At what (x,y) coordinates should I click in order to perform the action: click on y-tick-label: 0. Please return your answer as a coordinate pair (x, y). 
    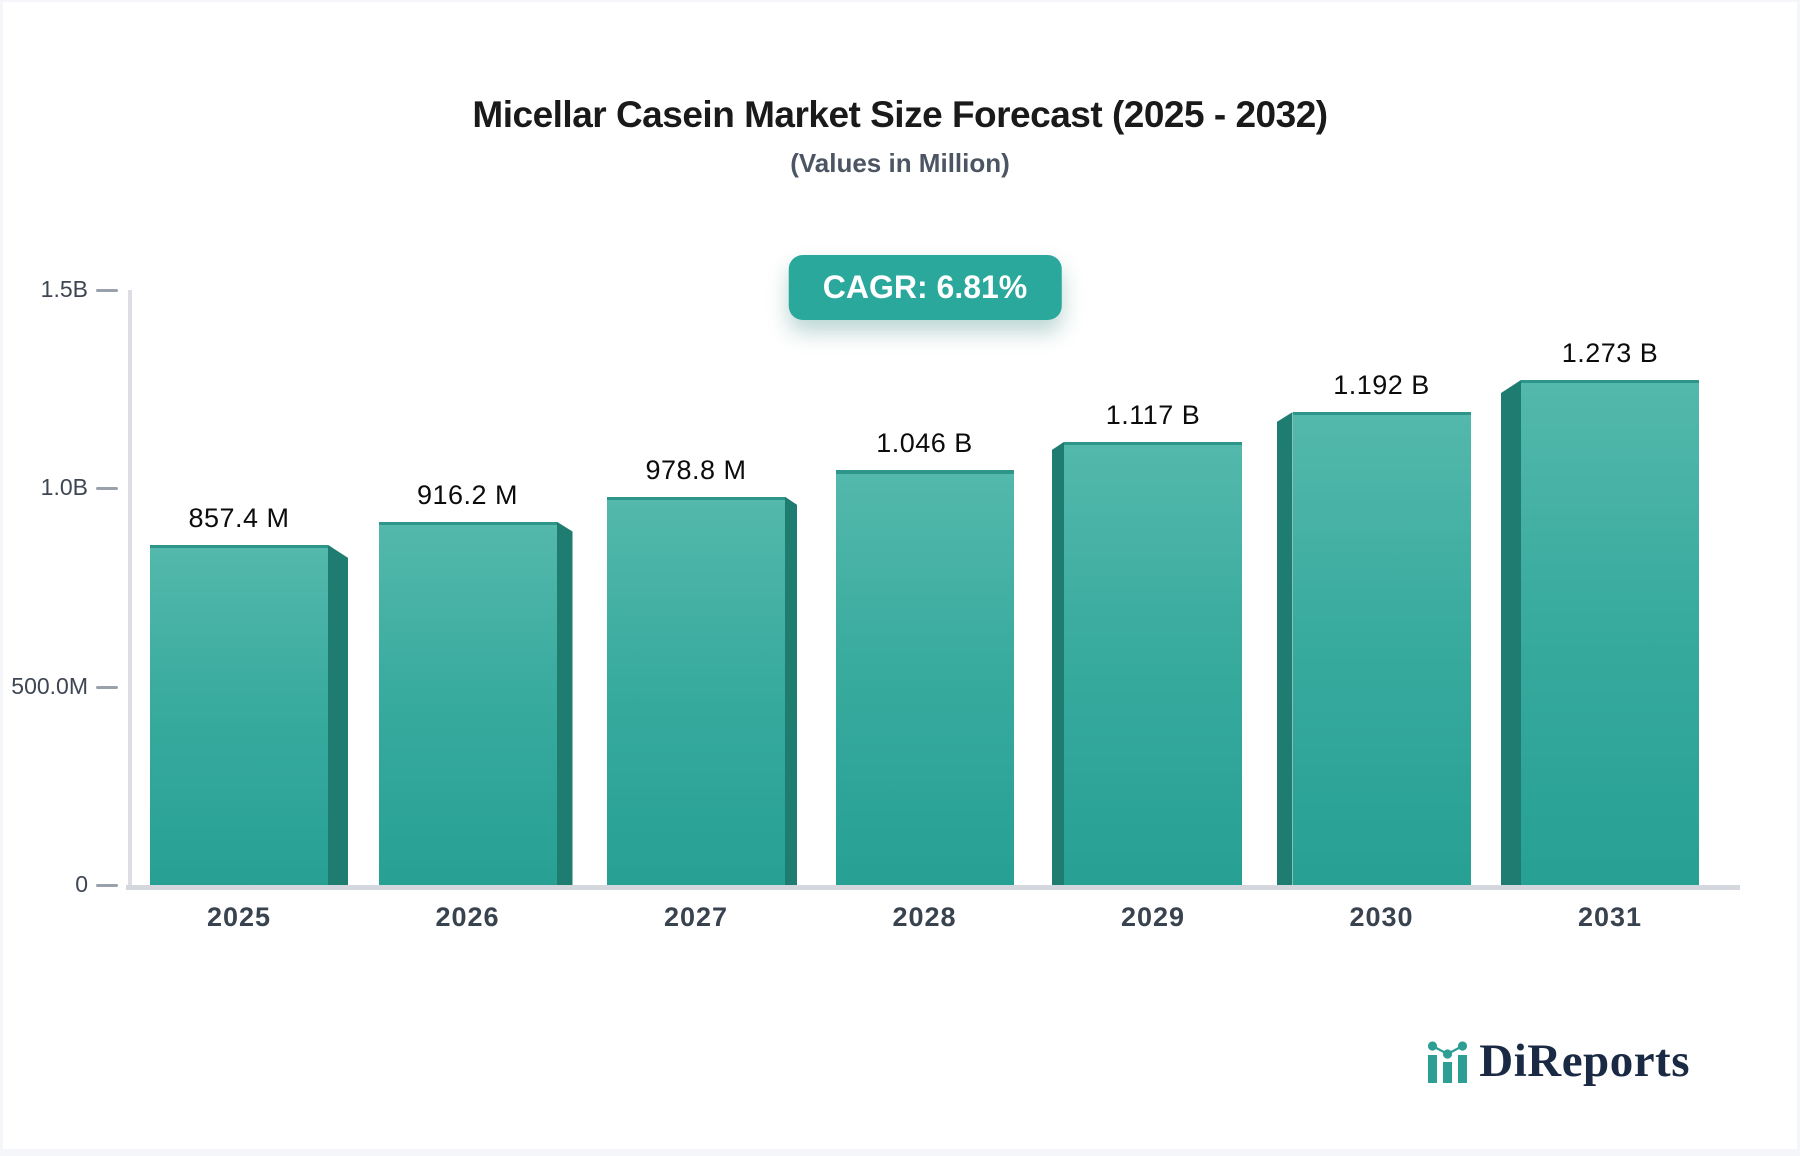
    Looking at the image, I should click on (81, 884).